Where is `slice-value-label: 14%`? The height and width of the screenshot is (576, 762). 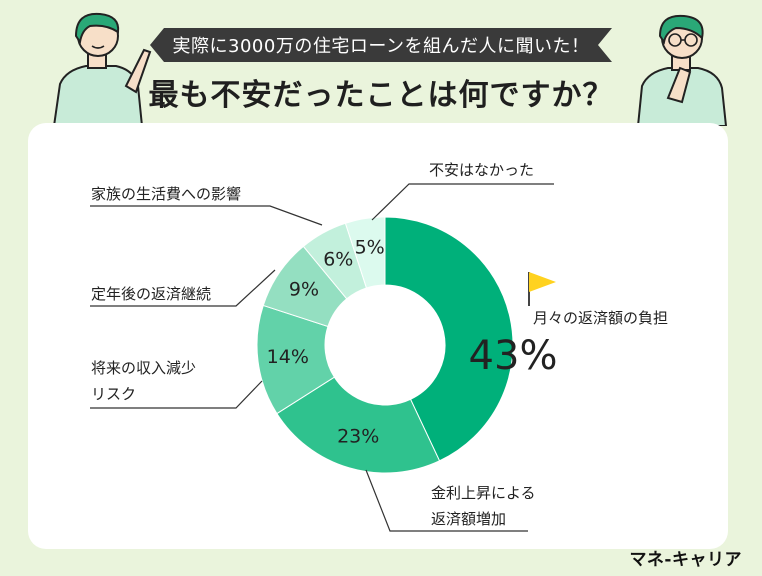
slice-value-label: 14% is located at coordinates (288, 357).